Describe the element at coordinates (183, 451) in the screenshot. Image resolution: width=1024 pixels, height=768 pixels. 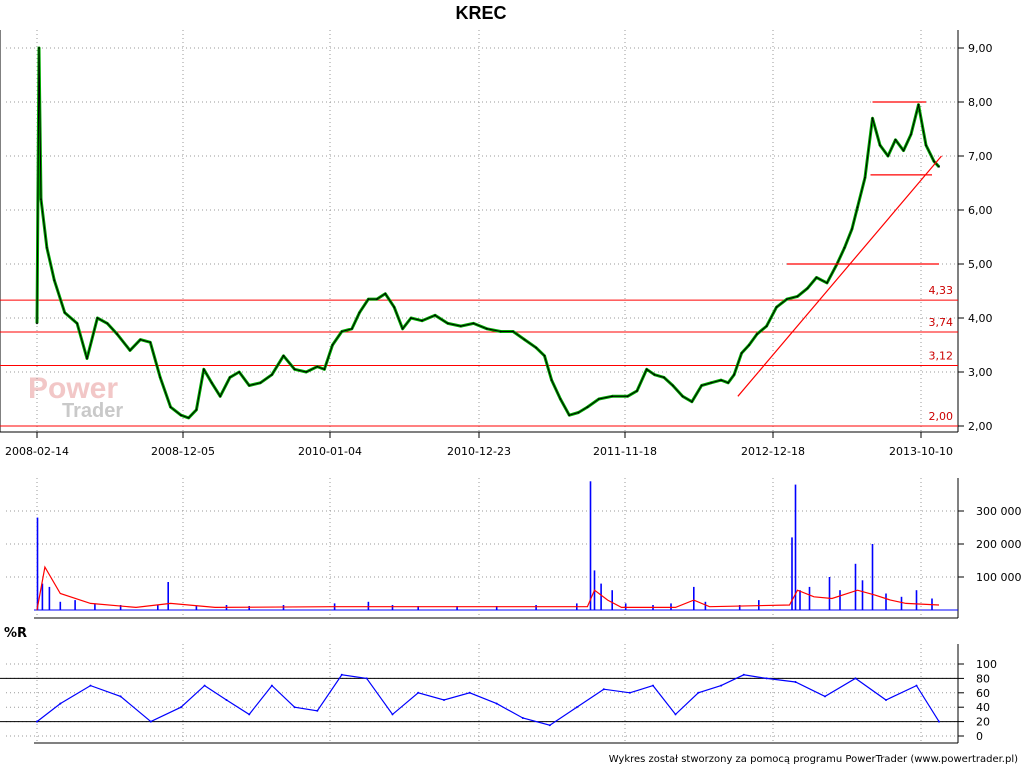
I see `price-x-tick-label: 2008-12-05` at that location.